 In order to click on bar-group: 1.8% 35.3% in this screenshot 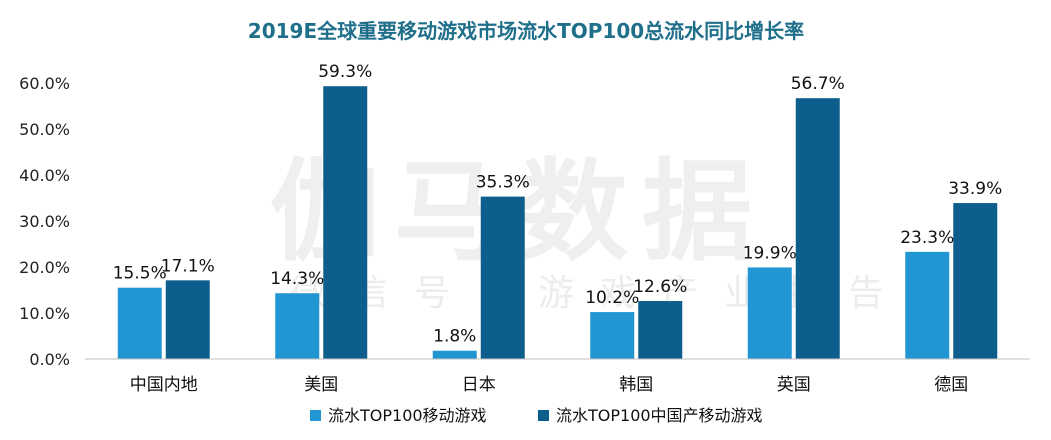, I will do `click(481, 266)`.